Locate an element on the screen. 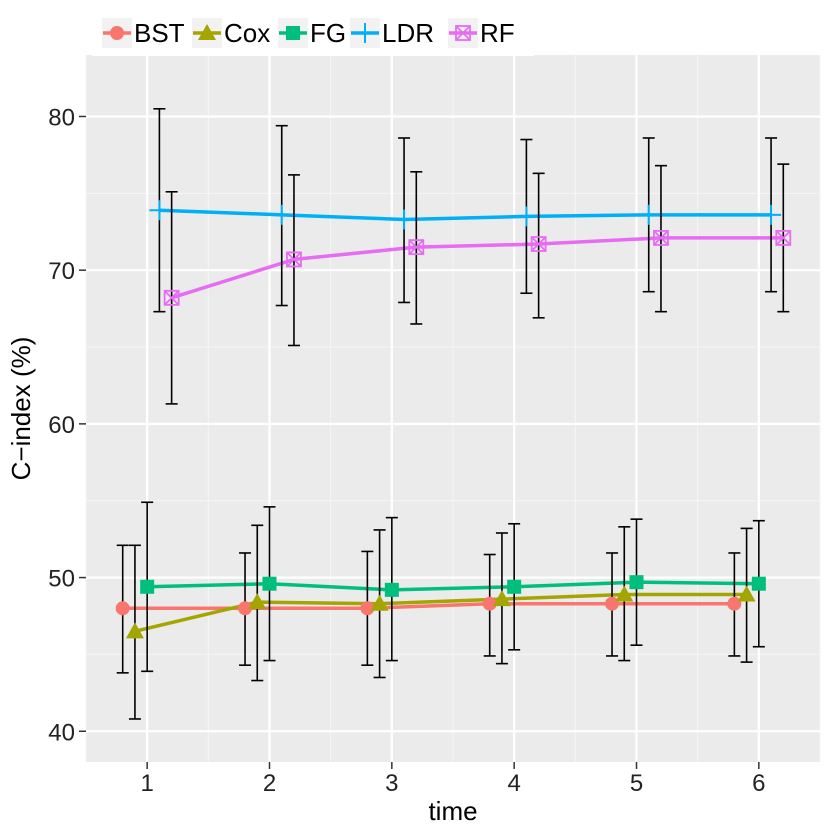 Image resolution: width=830 pixels, height=830 pixels. x-tick-label: 5 is located at coordinates (636, 783).